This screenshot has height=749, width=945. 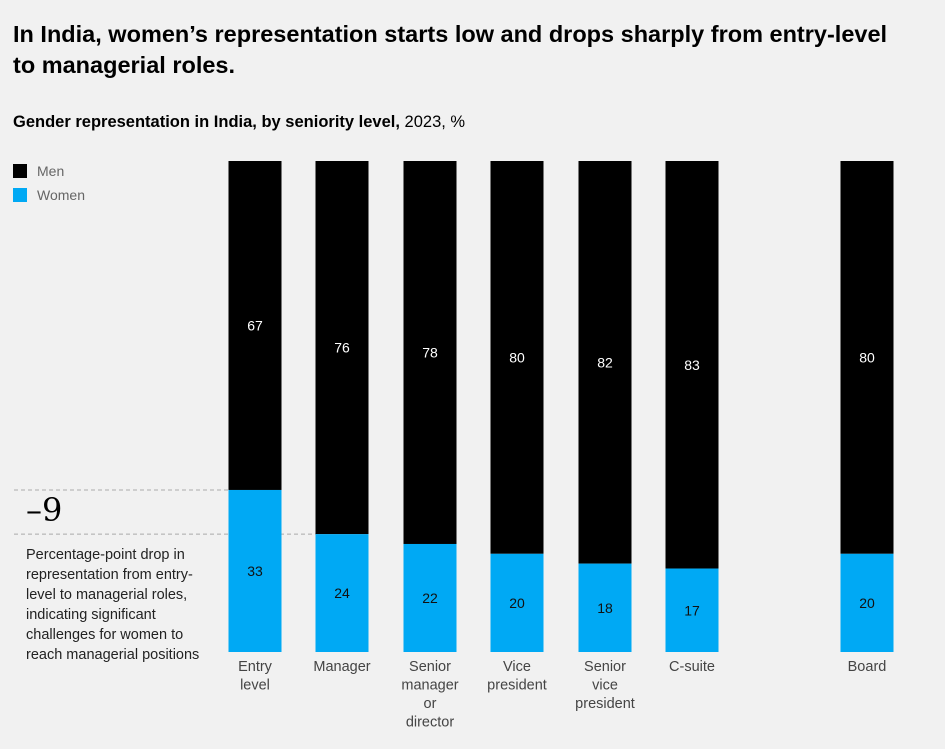 I want to click on label-women-manager: 24, so click(x=342, y=593).